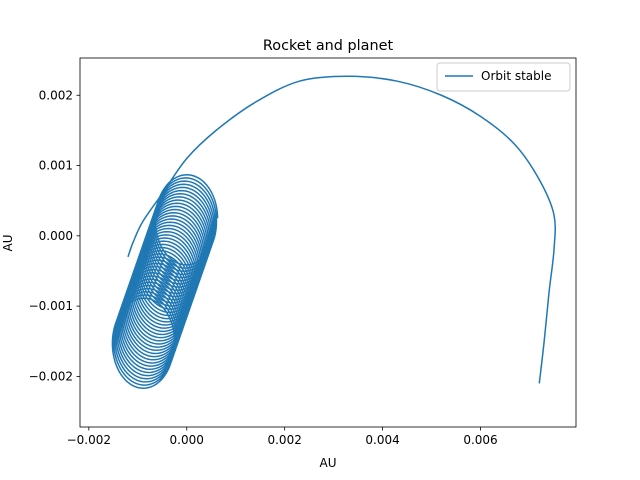 This screenshot has width=640, height=480. Describe the element at coordinates (56, 236) in the screenshot. I see `y-tick-label: 0.000` at that location.